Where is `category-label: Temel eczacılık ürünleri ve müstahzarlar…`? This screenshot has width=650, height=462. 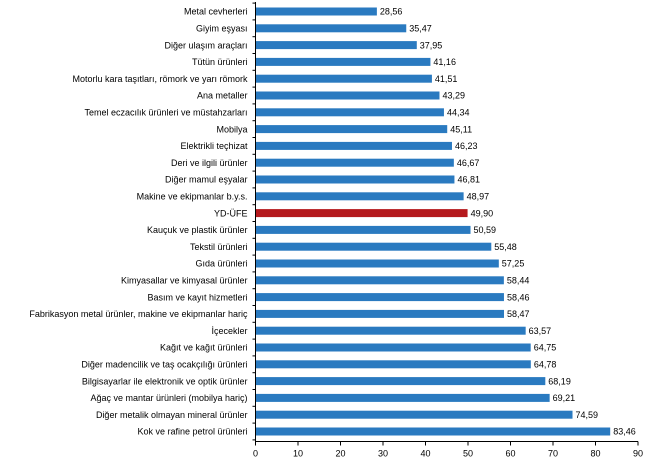 category-label: Temel eczacılık ürünleri ve müstahzarlar… is located at coordinates (165, 113).